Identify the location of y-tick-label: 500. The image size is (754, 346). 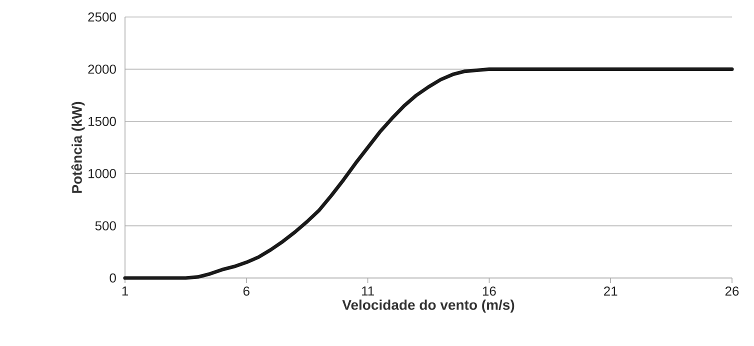
(105, 225).